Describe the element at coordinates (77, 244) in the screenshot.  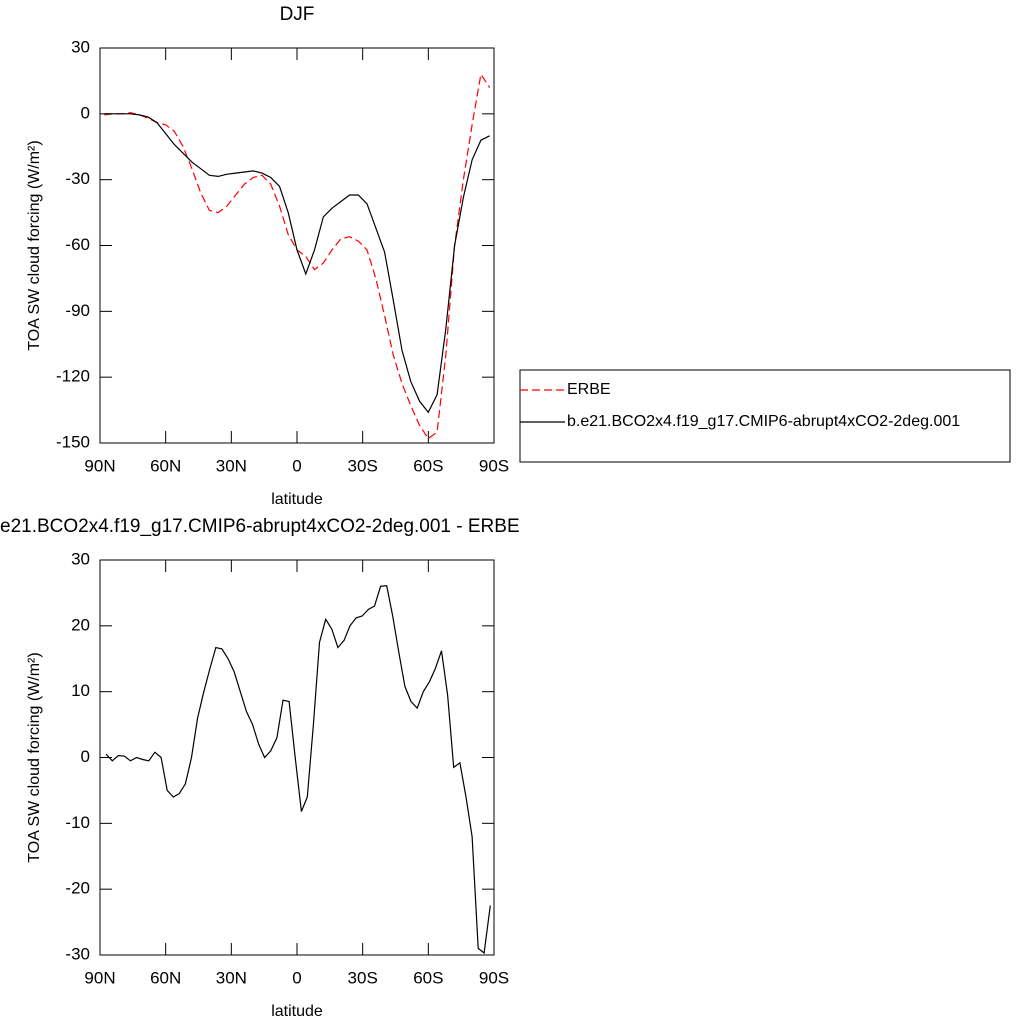
I see `y-tick-label: -60` at that location.